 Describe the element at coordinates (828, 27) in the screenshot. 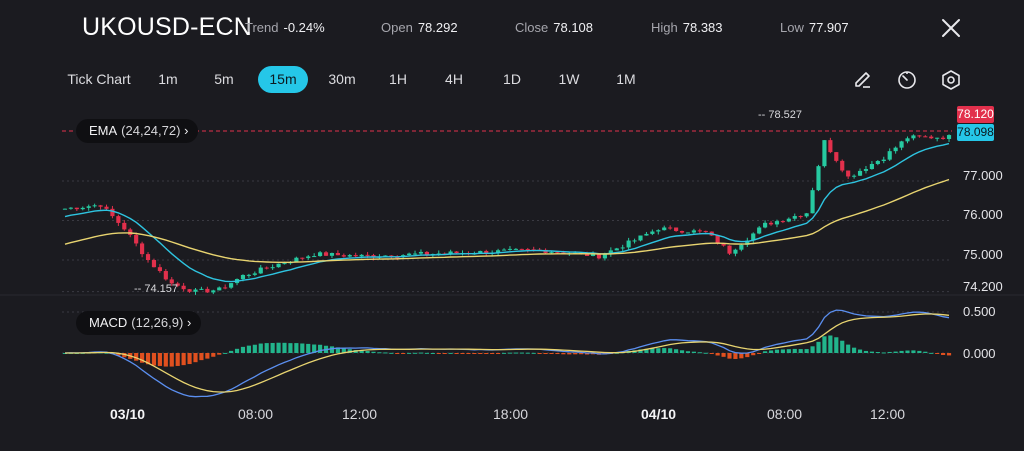

I see `low-value: 77.907` at that location.